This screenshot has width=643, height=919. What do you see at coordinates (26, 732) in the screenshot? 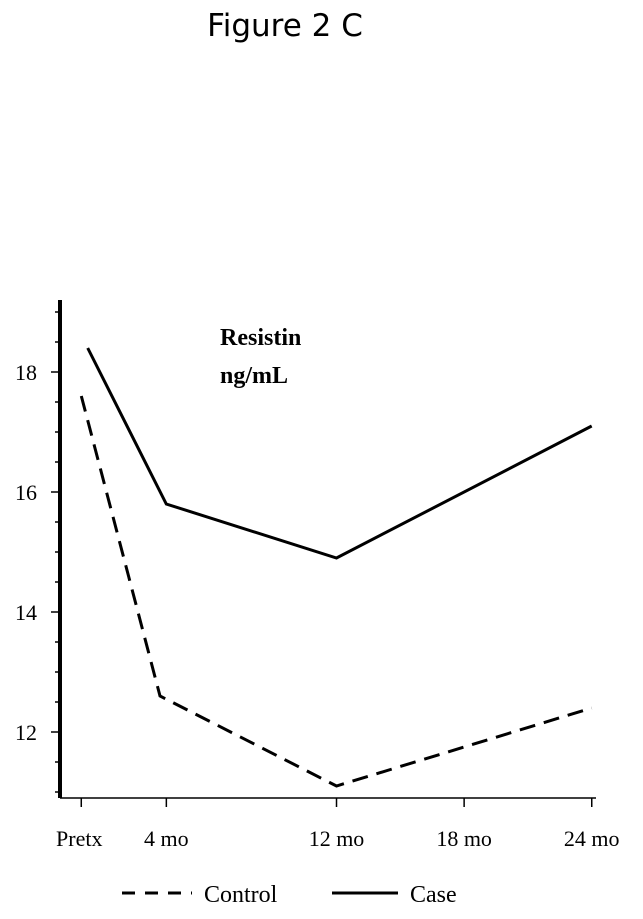
I see `y-tick-label: 12` at bounding box center [26, 732].